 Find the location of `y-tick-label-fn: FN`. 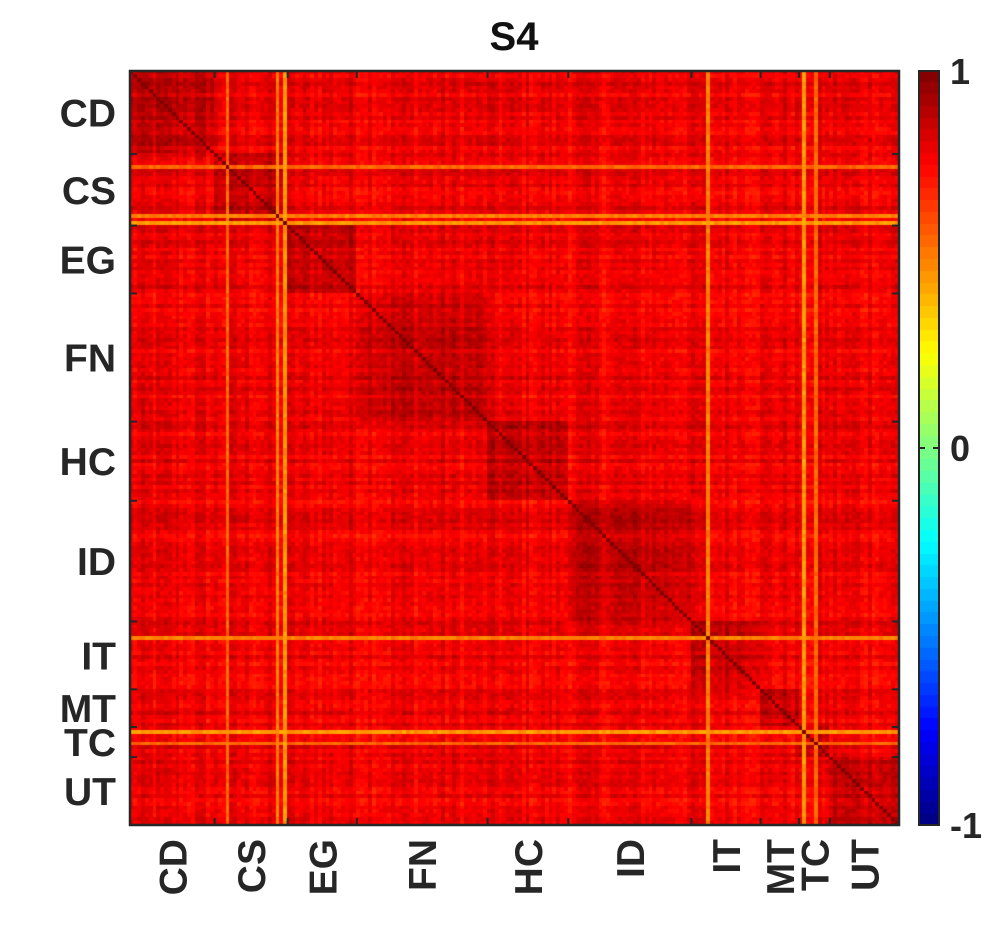

y-tick-label-fn: FN is located at coordinates (90, 359).